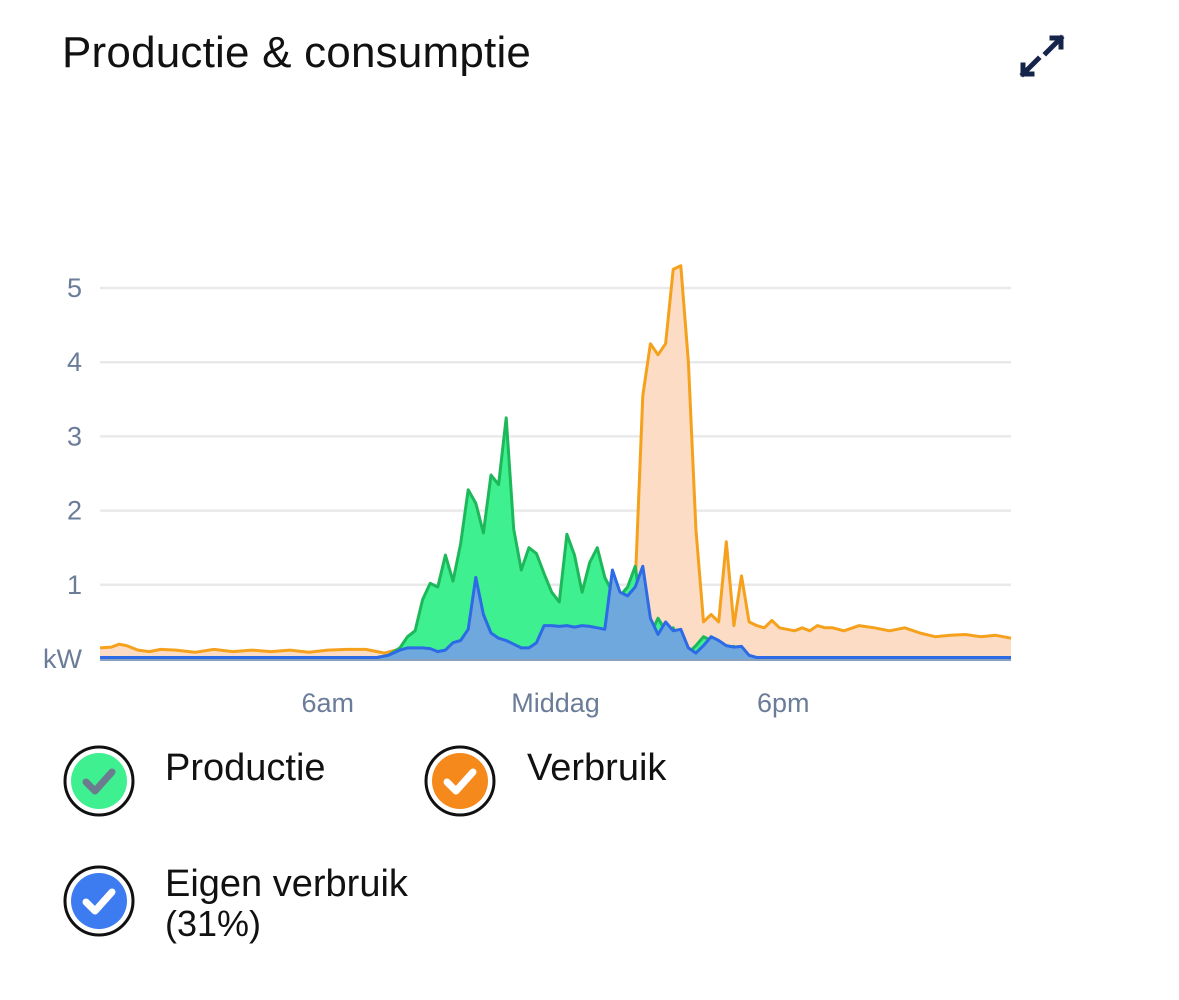 This screenshot has height=1000, width=1179. Describe the element at coordinates (327, 703) in the screenshot. I see `x-tick-label: 6am` at that location.